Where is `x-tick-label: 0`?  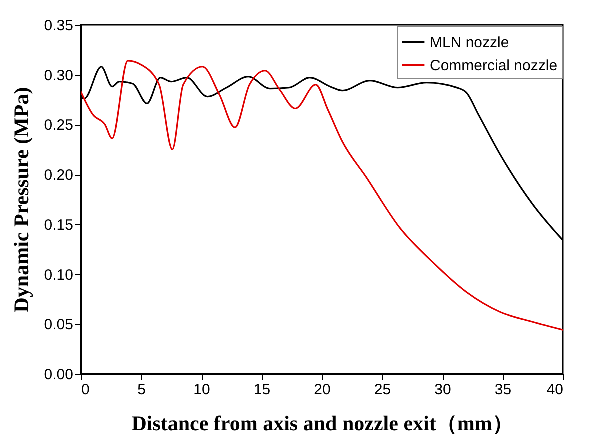
x-tick-label: 0 is located at coordinates (86, 390).